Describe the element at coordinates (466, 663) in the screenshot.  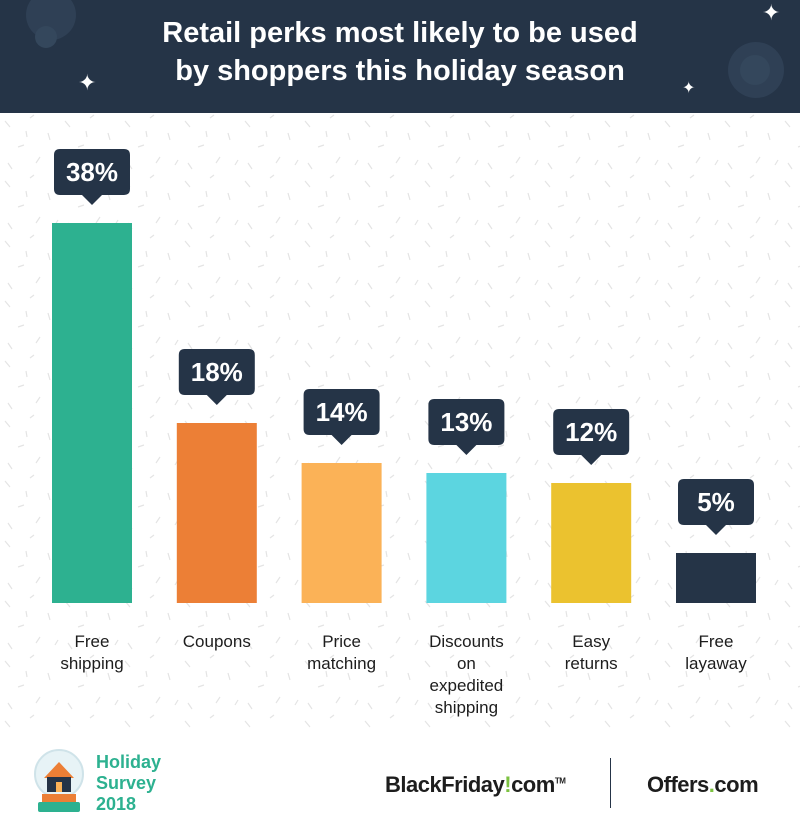
I see `category-label-line: on` at that location.